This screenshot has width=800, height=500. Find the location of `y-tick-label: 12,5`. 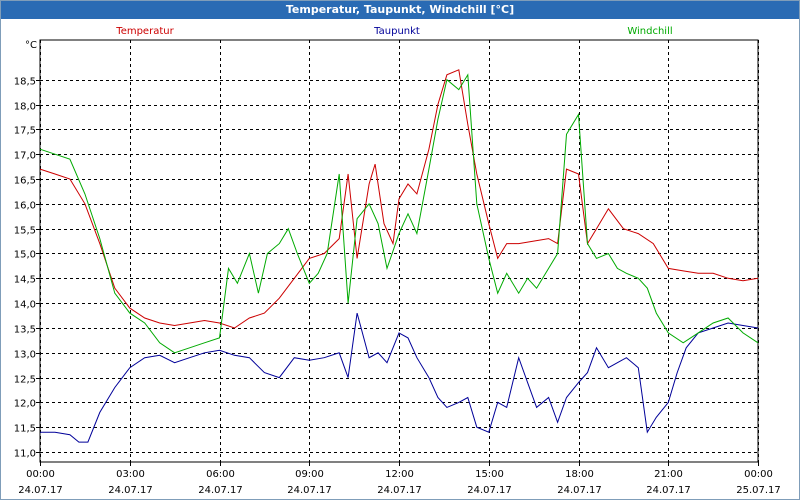

y-tick-label: 12,5 is located at coordinates (25, 380).